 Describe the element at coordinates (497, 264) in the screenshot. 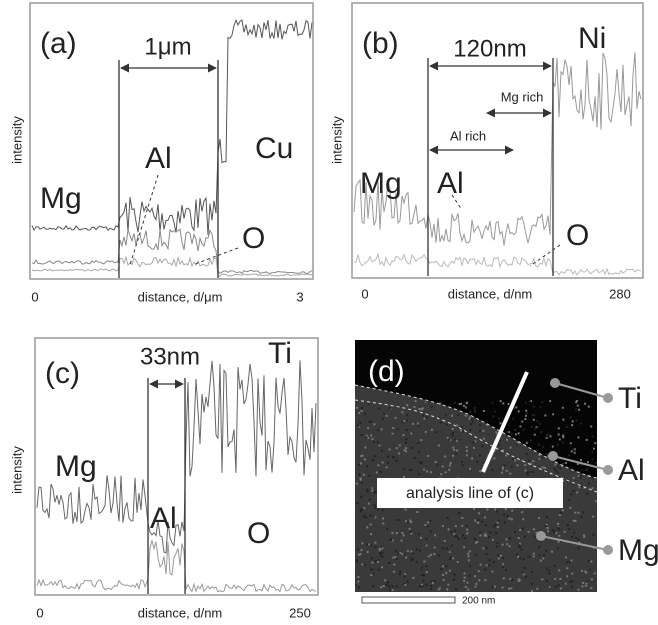

I see `profile-trace` at that location.